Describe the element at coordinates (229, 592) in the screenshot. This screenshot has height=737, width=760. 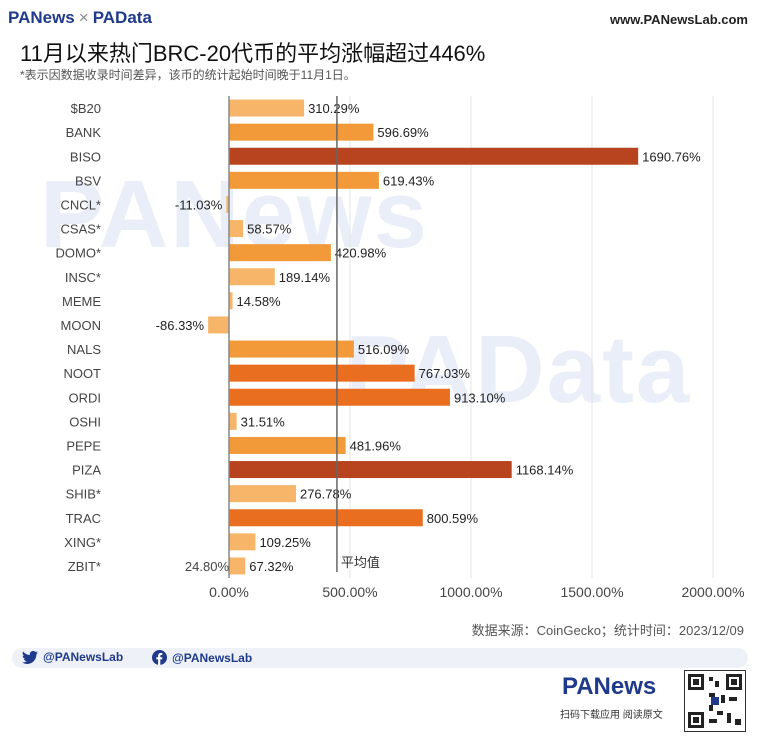
I see `x-tick-label: 0.00%` at that location.